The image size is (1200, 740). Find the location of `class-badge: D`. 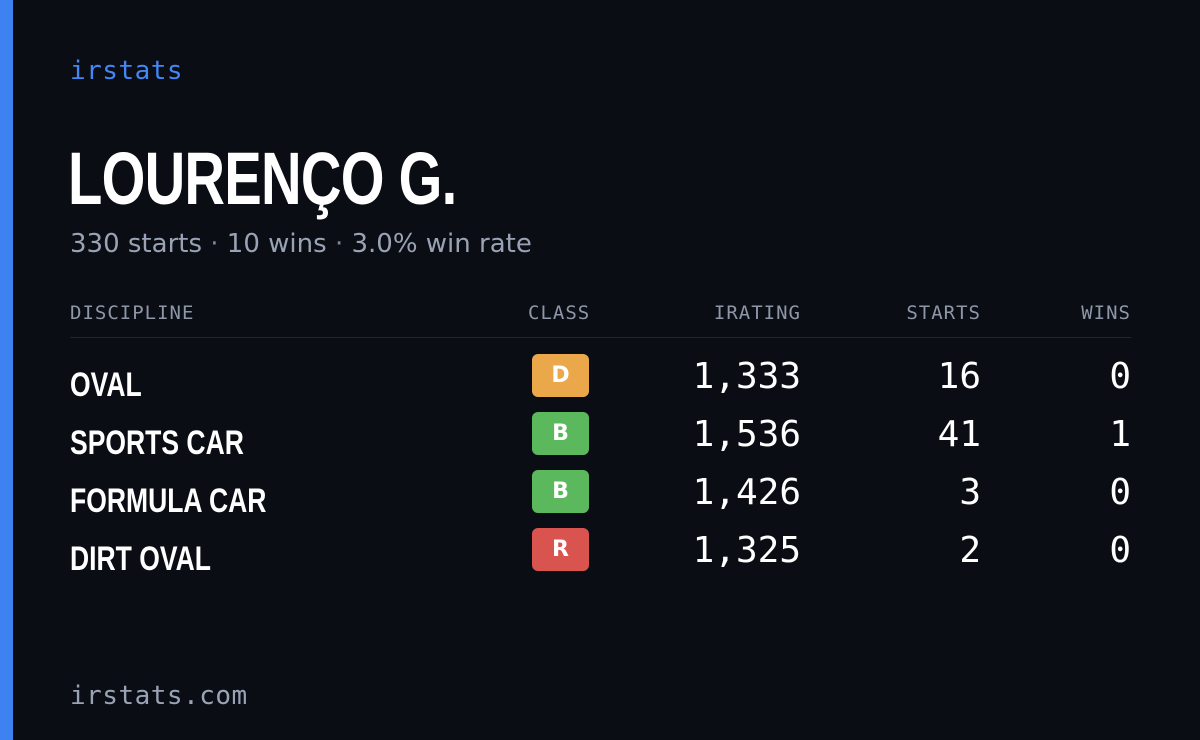

class-badge: D is located at coordinates (560, 375).